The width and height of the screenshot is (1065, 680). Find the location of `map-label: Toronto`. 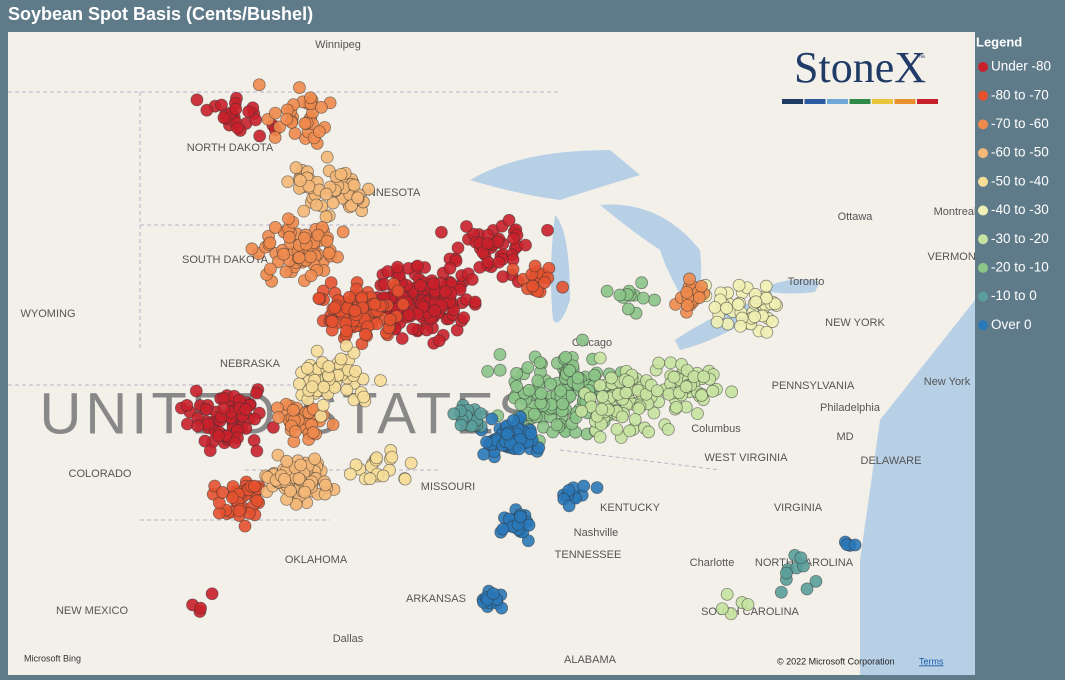

map-label: Toronto is located at coordinates (806, 282).